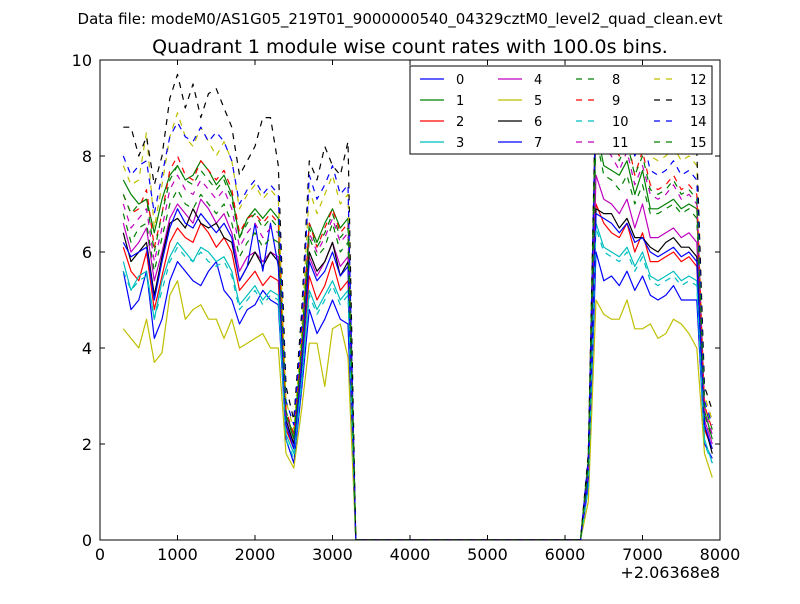 The width and height of the screenshot is (800, 604). Describe the element at coordinates (460, 101) in the screenshot. I see `legend-label: 1` at that location.